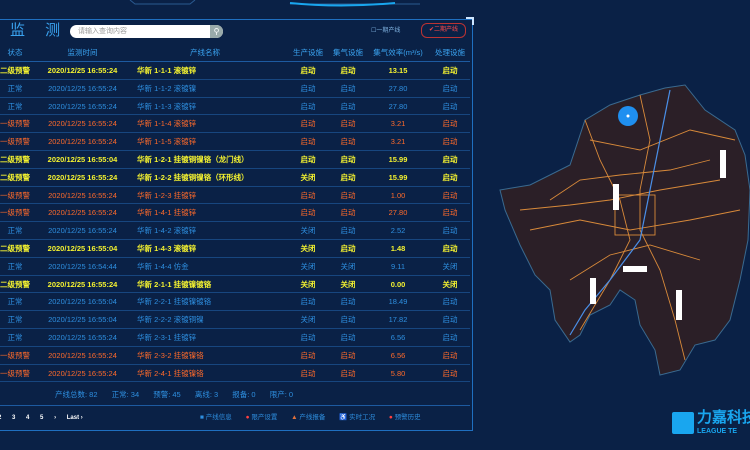  What do you see at coordinates (407, 417) in the screenshot?
I see `legend-label: 预警历史` at bounding box center [407, 417].